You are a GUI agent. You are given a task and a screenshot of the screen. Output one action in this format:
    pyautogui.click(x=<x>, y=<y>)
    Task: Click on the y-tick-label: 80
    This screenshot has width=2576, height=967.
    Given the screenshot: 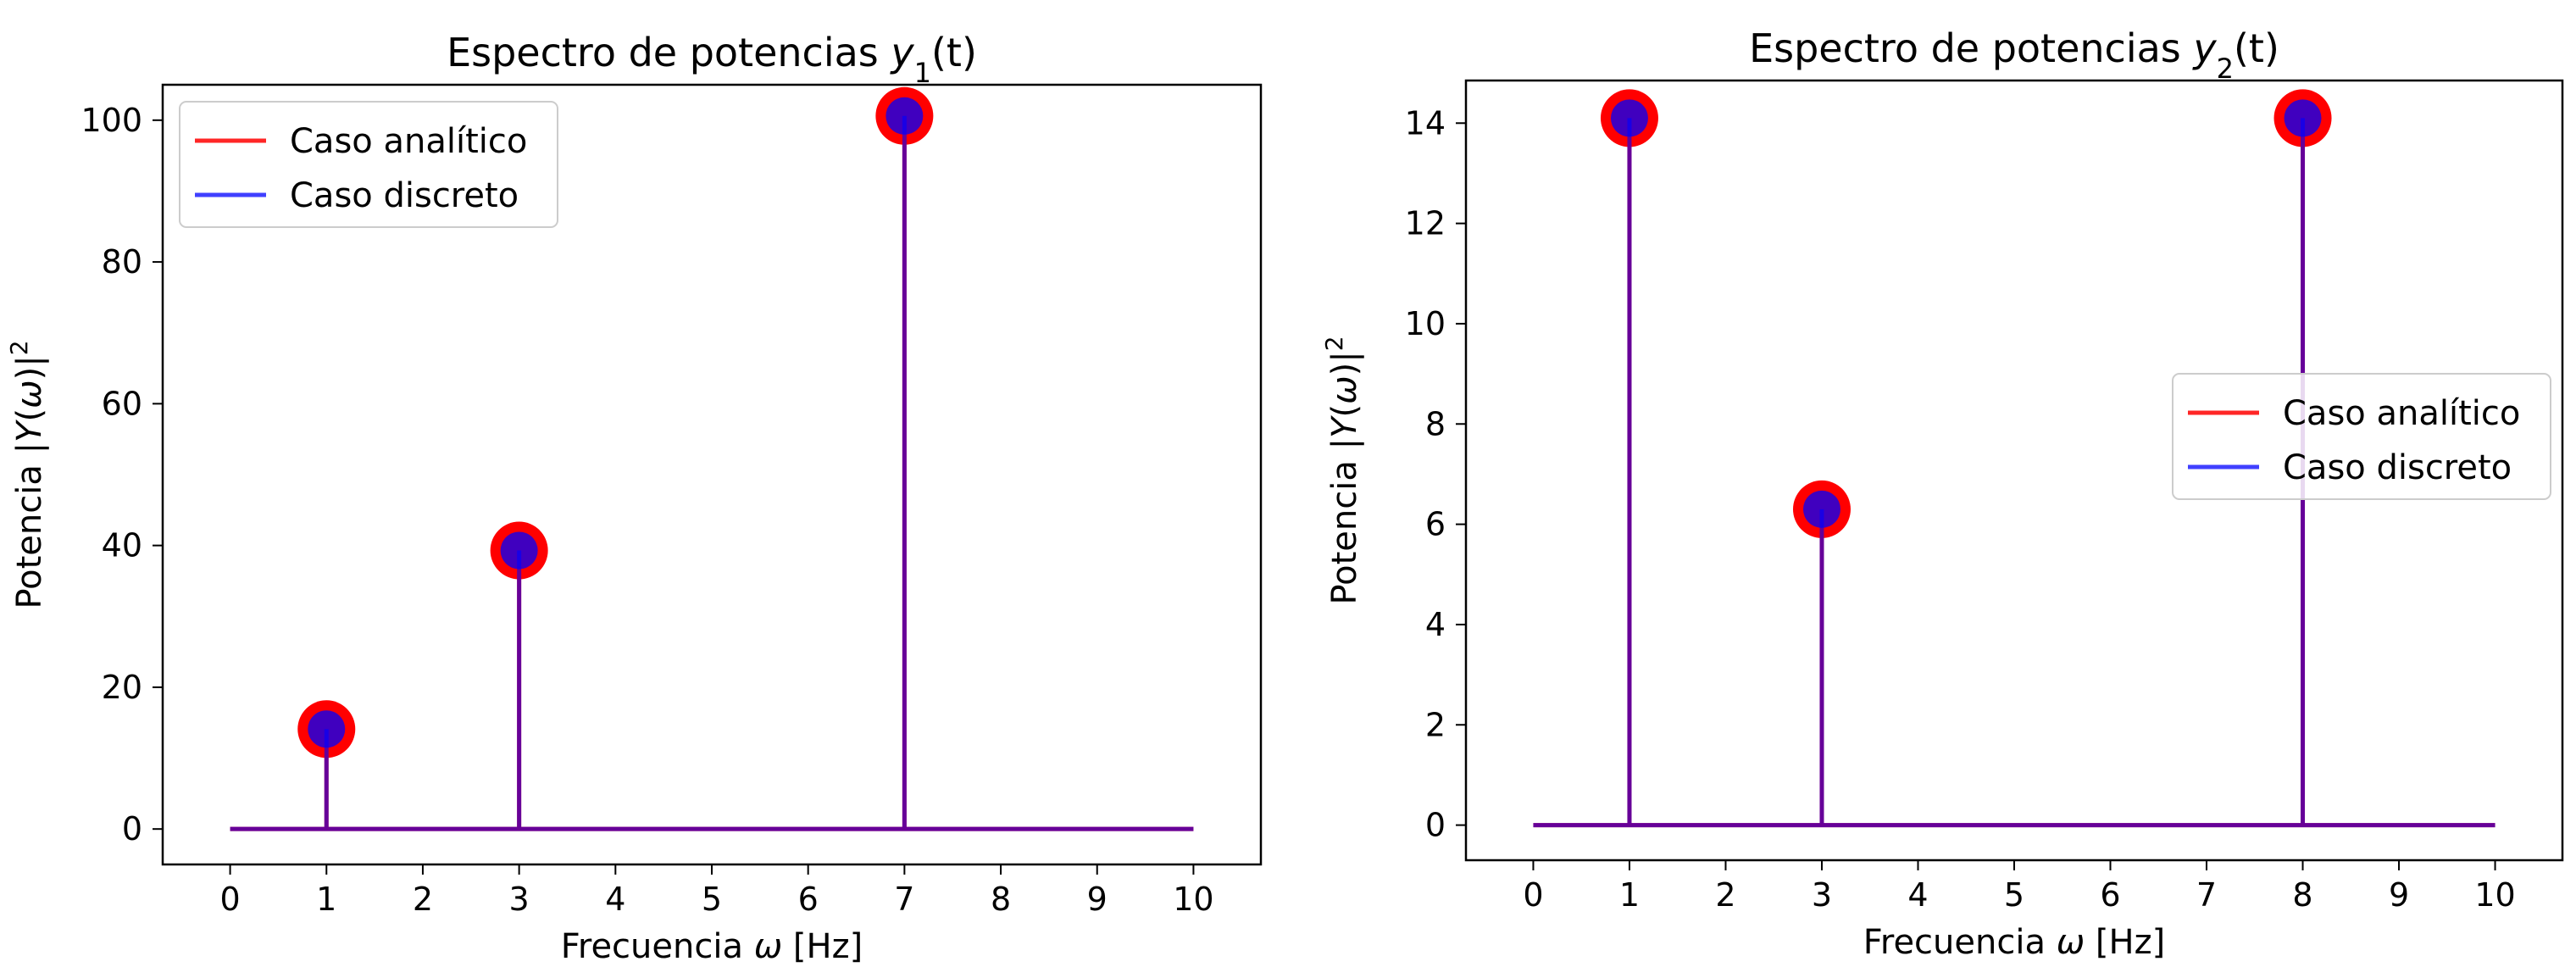 What is the action you would take?
    pyautogui.click(x=122, y=262)
    